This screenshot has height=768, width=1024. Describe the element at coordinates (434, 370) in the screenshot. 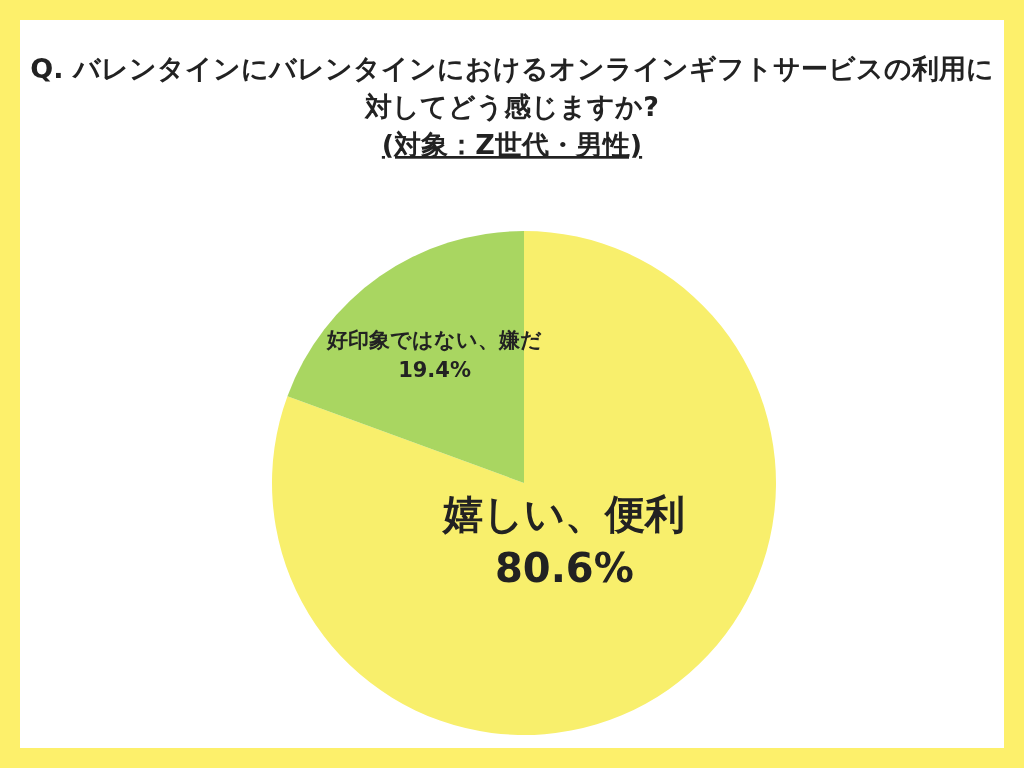

I see `data-label: 19.4%` at that location.